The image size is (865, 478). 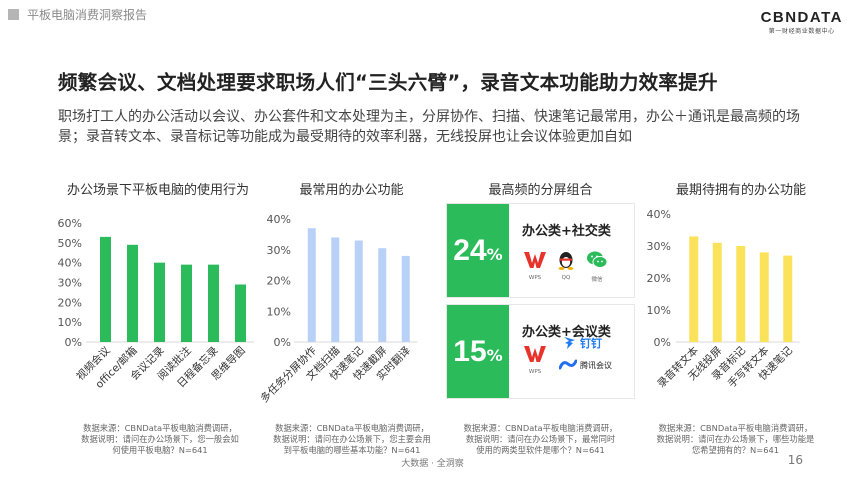 I want to click on dingtalk-icon, so click(x=569, y=343).